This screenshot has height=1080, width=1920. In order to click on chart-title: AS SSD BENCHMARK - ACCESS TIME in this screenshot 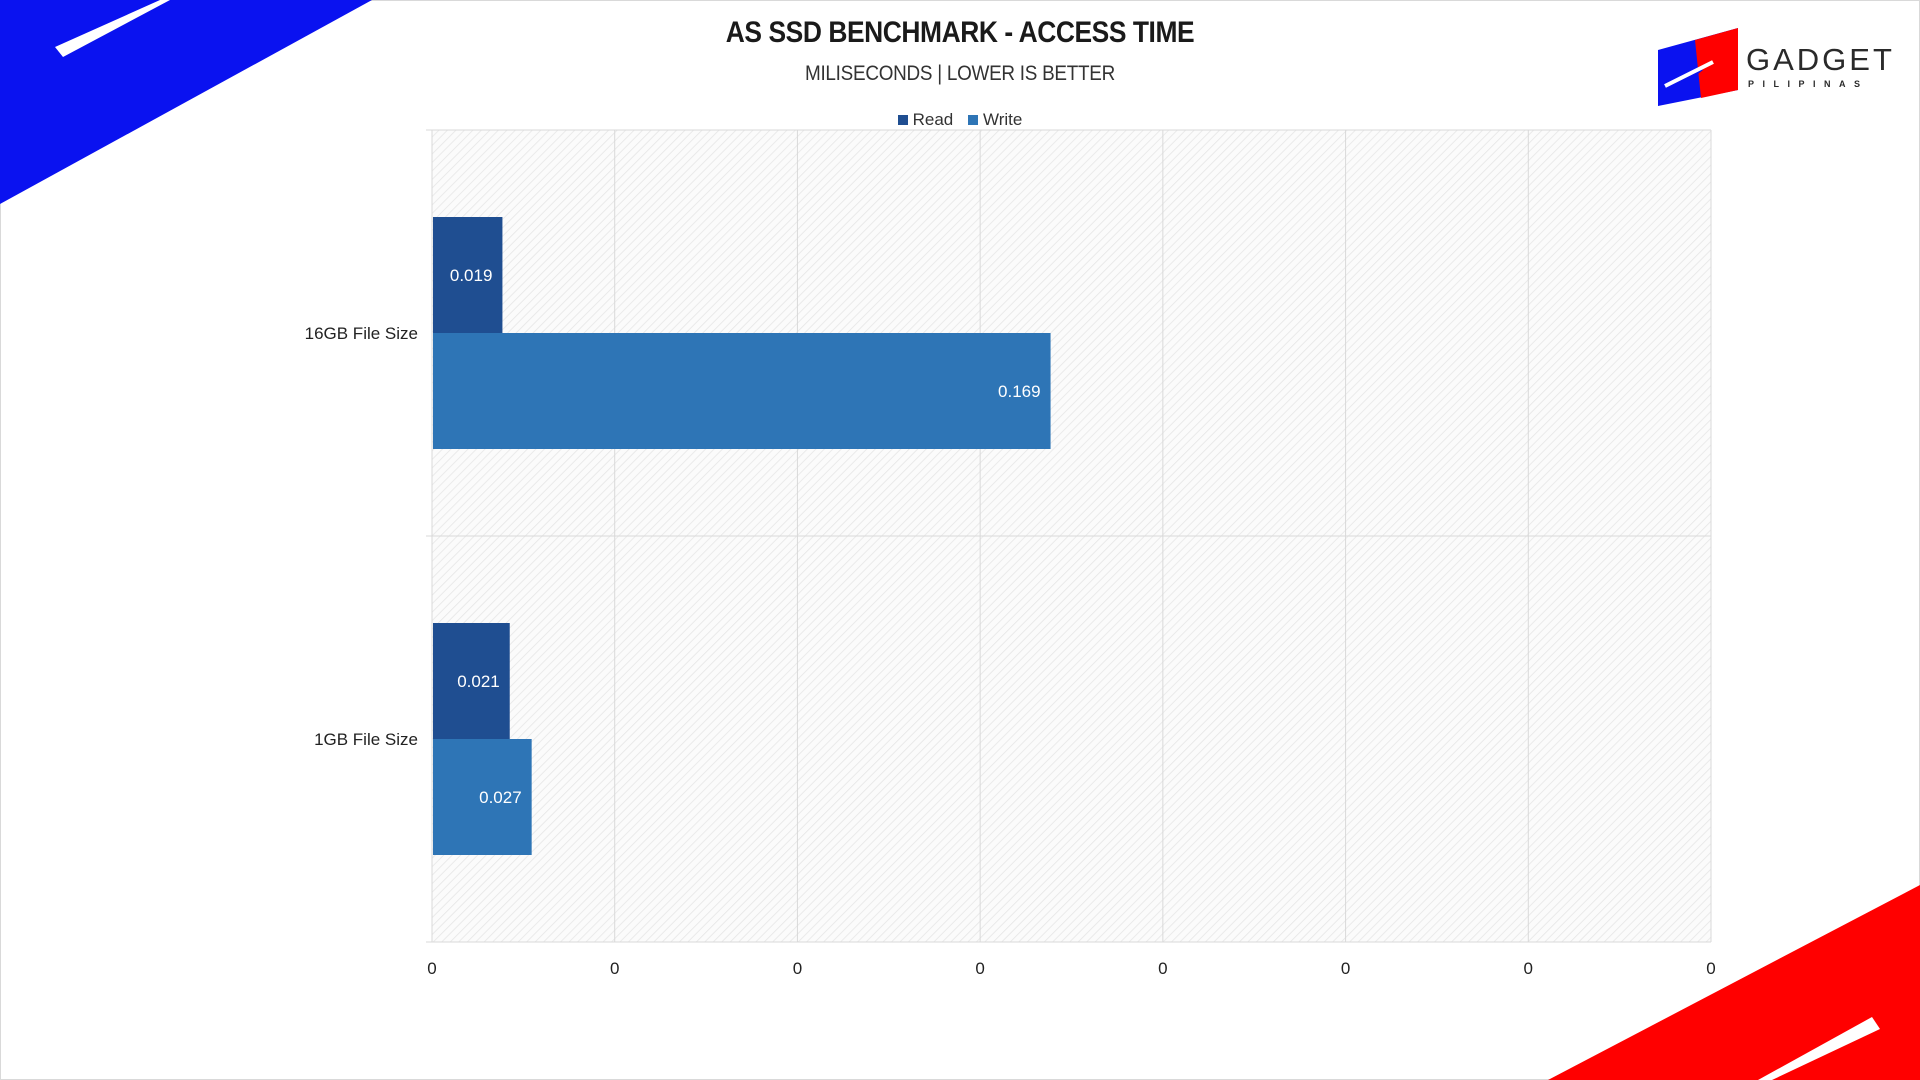, I will do `click(960, 32)`.